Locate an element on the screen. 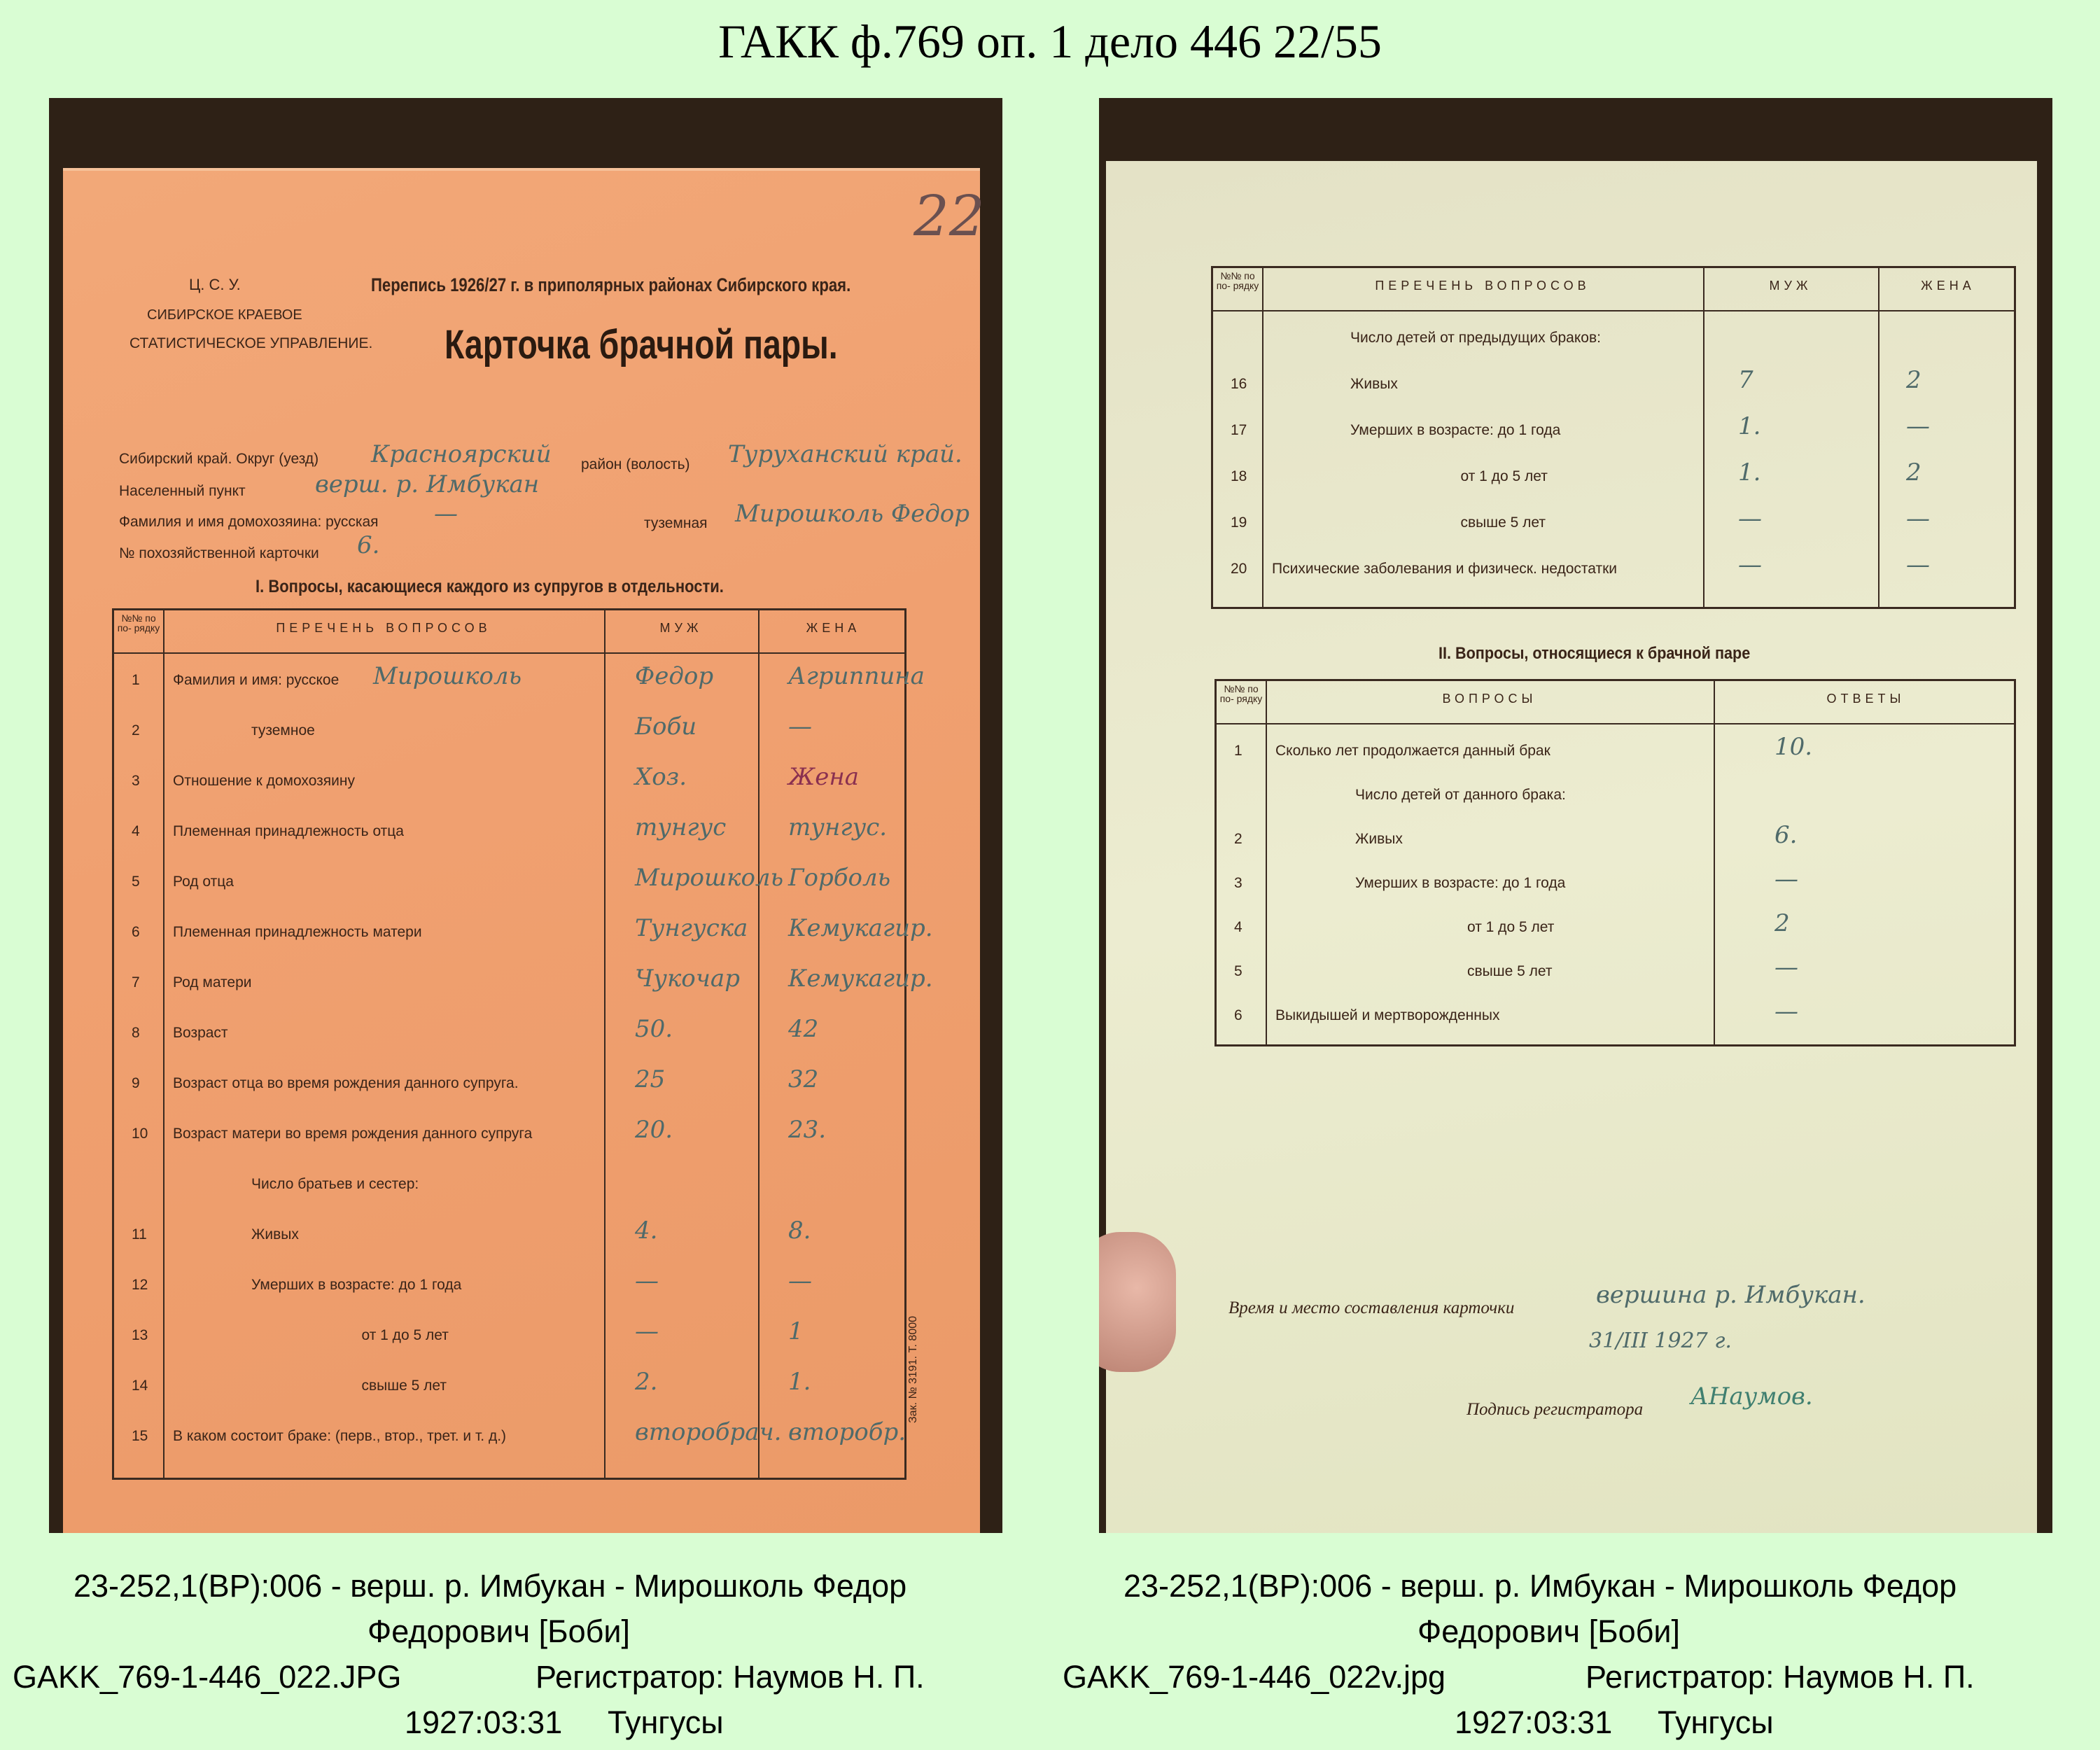 This screenshot has width=2100, height=1750. header-divider is located at coordinates (1613, 311).